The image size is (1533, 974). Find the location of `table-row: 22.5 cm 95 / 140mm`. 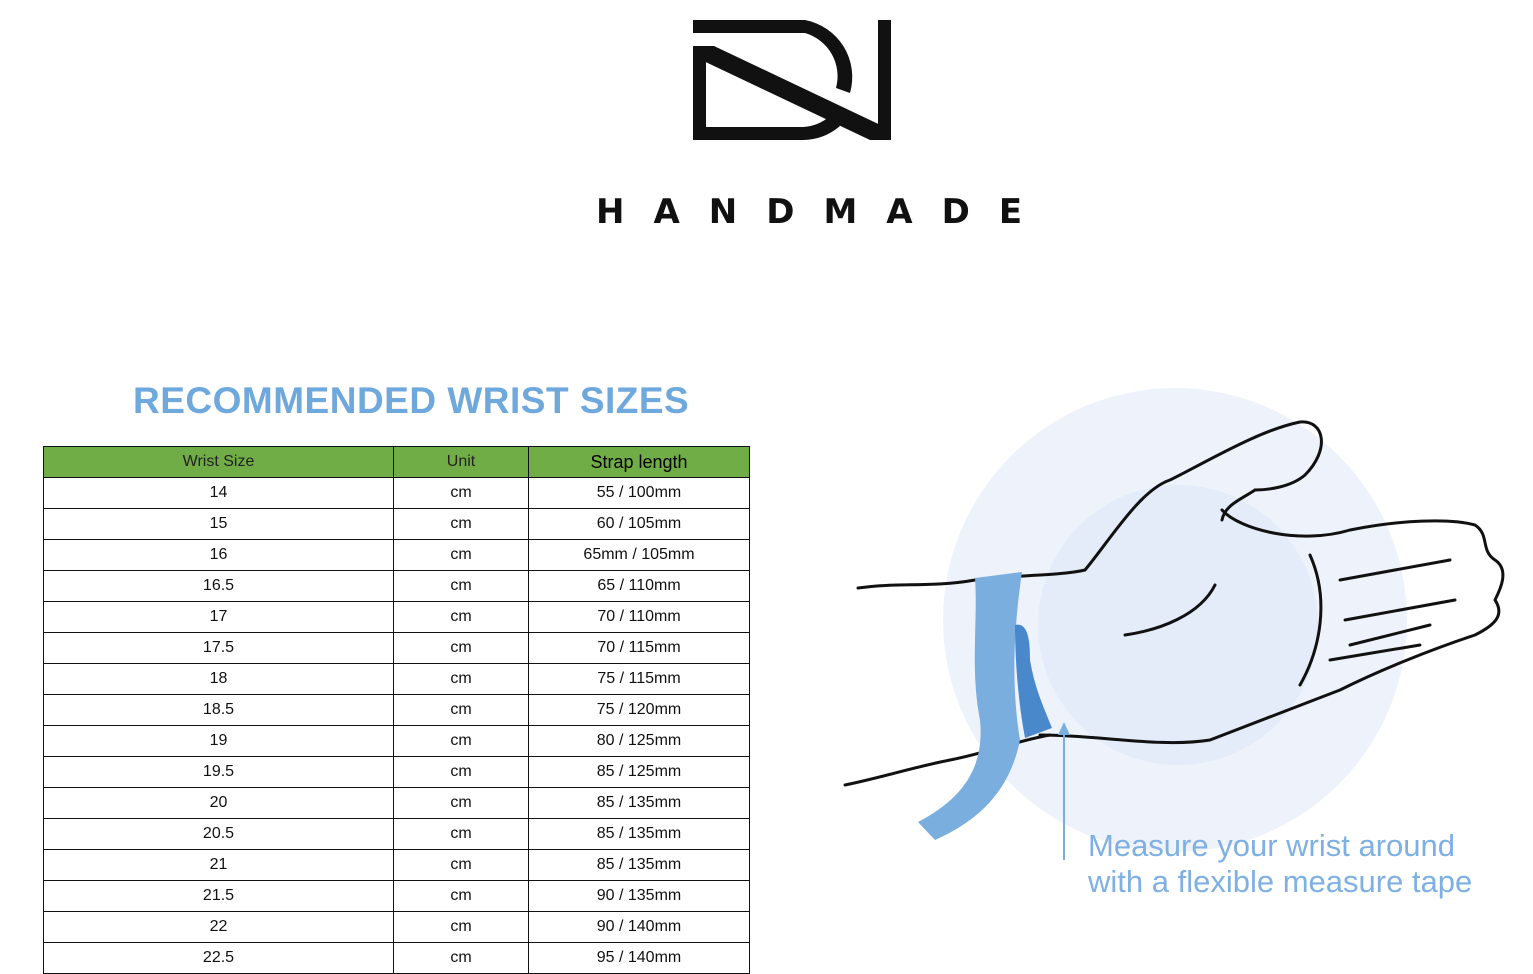

table-row: 22.5 cm 95 / 140mm is located at coordinates (396, 958).